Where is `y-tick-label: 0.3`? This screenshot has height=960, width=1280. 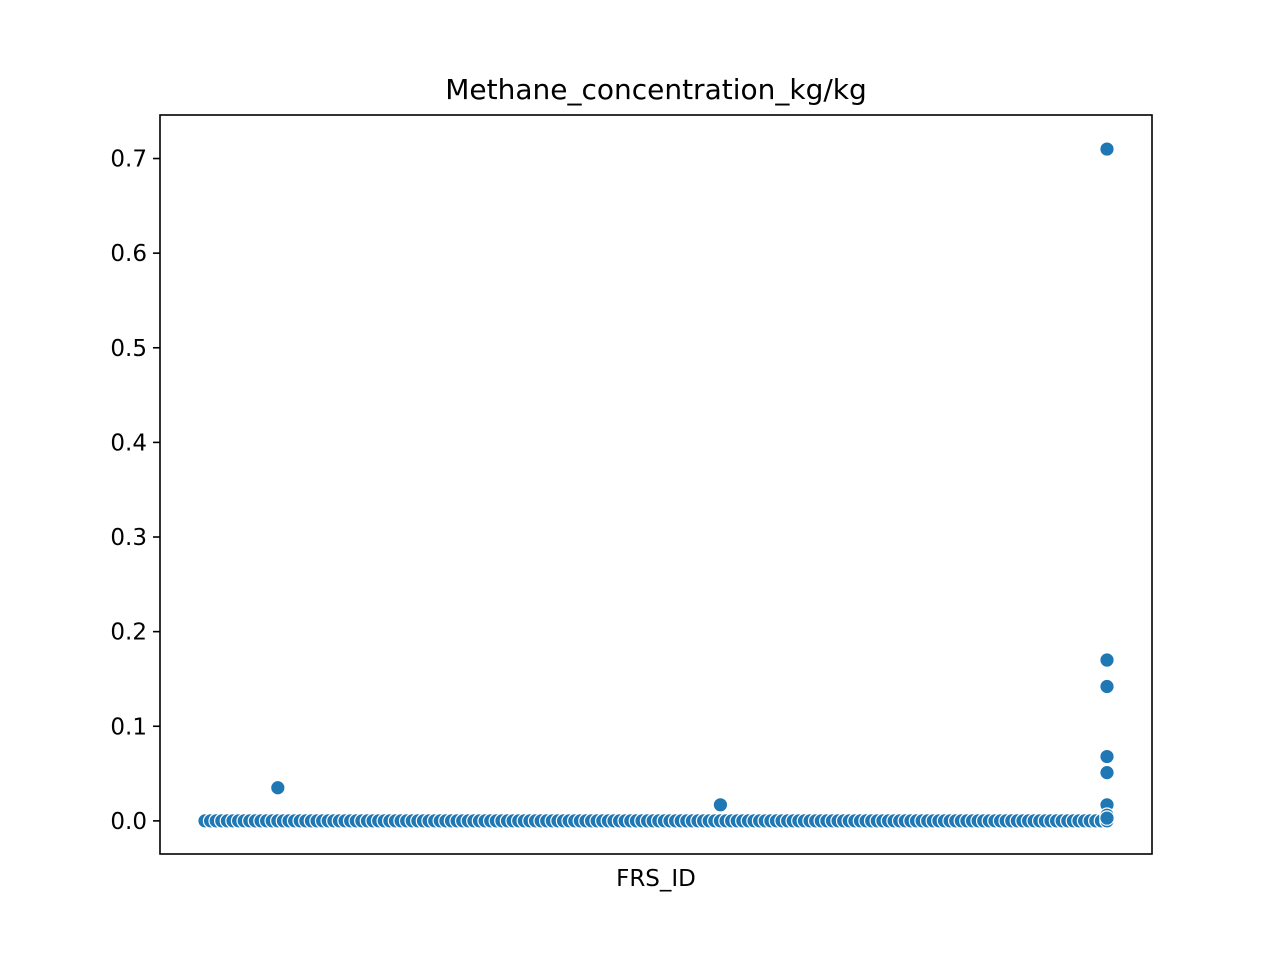 y-tick-label: 0.3 is located at coordinates (128, 538).